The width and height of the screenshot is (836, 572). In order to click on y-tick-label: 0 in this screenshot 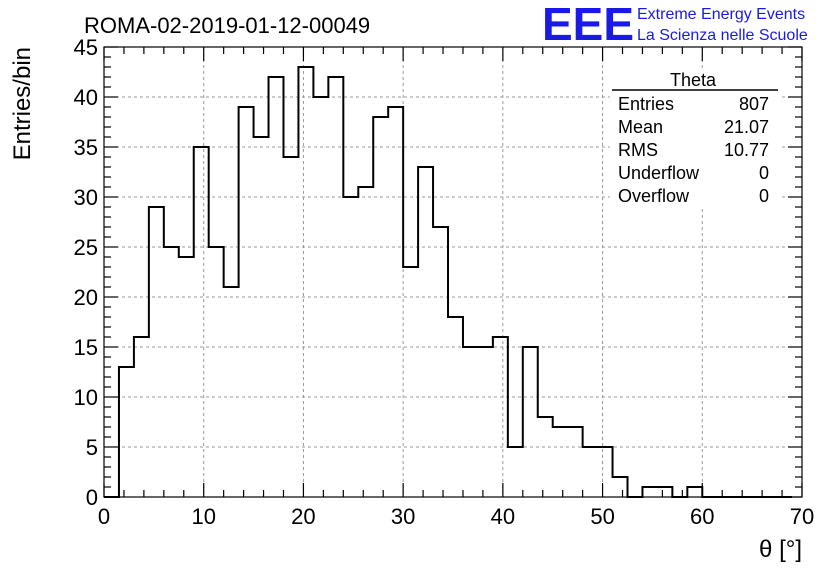, I will do `click(92, 497)`.